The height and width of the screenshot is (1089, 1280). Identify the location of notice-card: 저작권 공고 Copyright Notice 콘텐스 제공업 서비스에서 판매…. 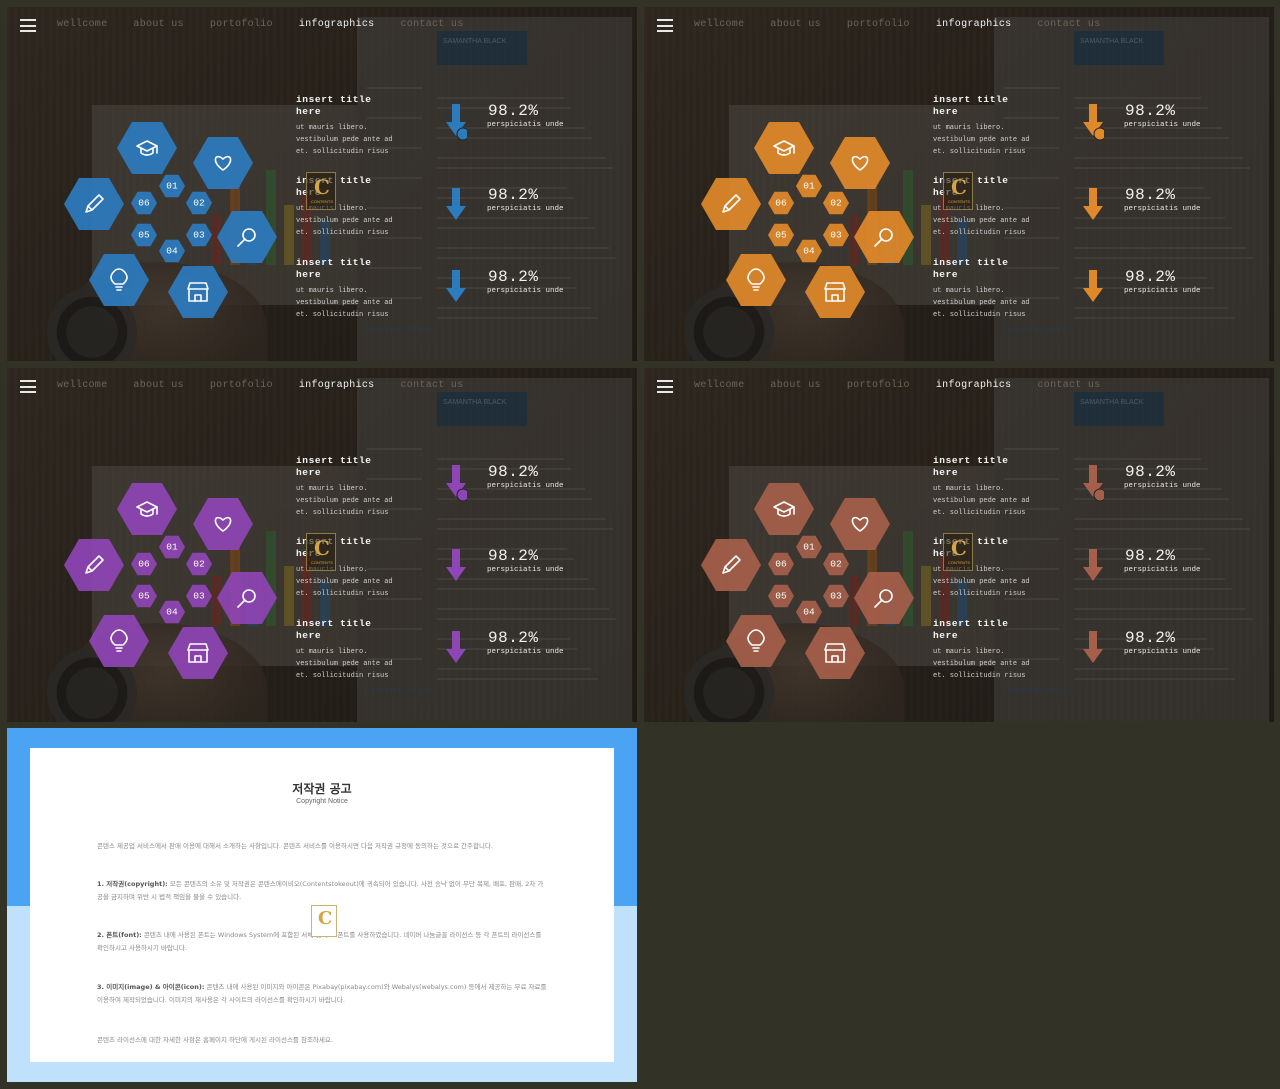
(322, 905).